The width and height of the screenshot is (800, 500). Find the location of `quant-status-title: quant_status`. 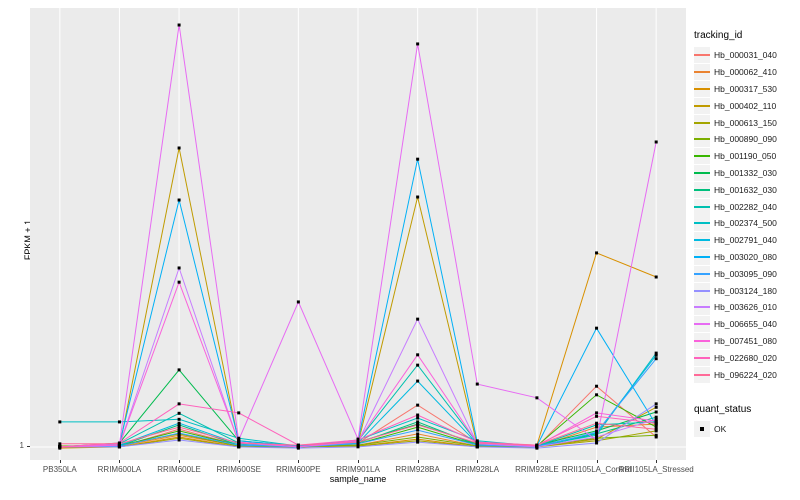

quant-status-title: quant_status is located at coordinates (723, 409).